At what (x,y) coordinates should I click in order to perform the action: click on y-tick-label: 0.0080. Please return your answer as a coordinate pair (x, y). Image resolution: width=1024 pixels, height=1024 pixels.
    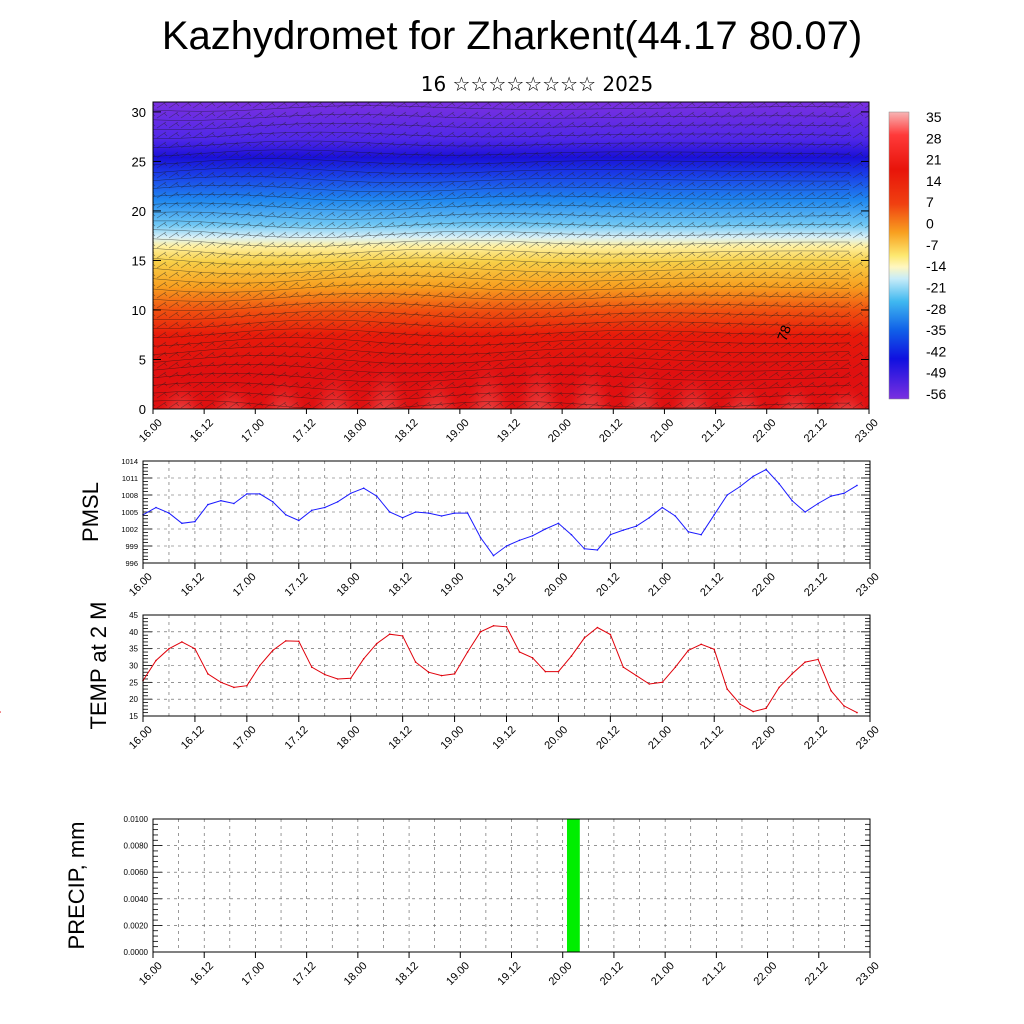
    Looking at the image, I should click on (136, 846).